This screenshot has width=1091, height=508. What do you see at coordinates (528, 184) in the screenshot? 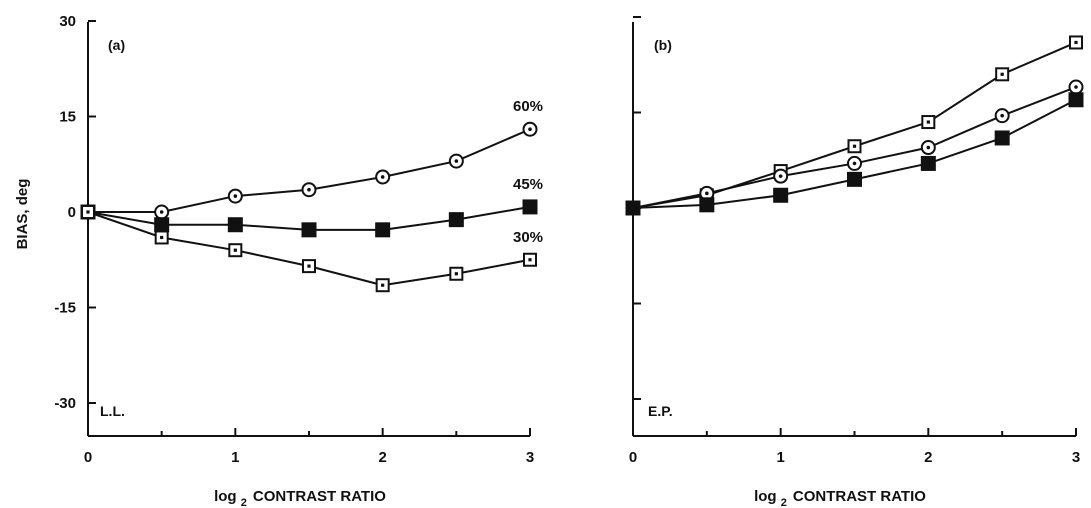
I see `series-annotation: 45%` at bounding box center [528, 184].